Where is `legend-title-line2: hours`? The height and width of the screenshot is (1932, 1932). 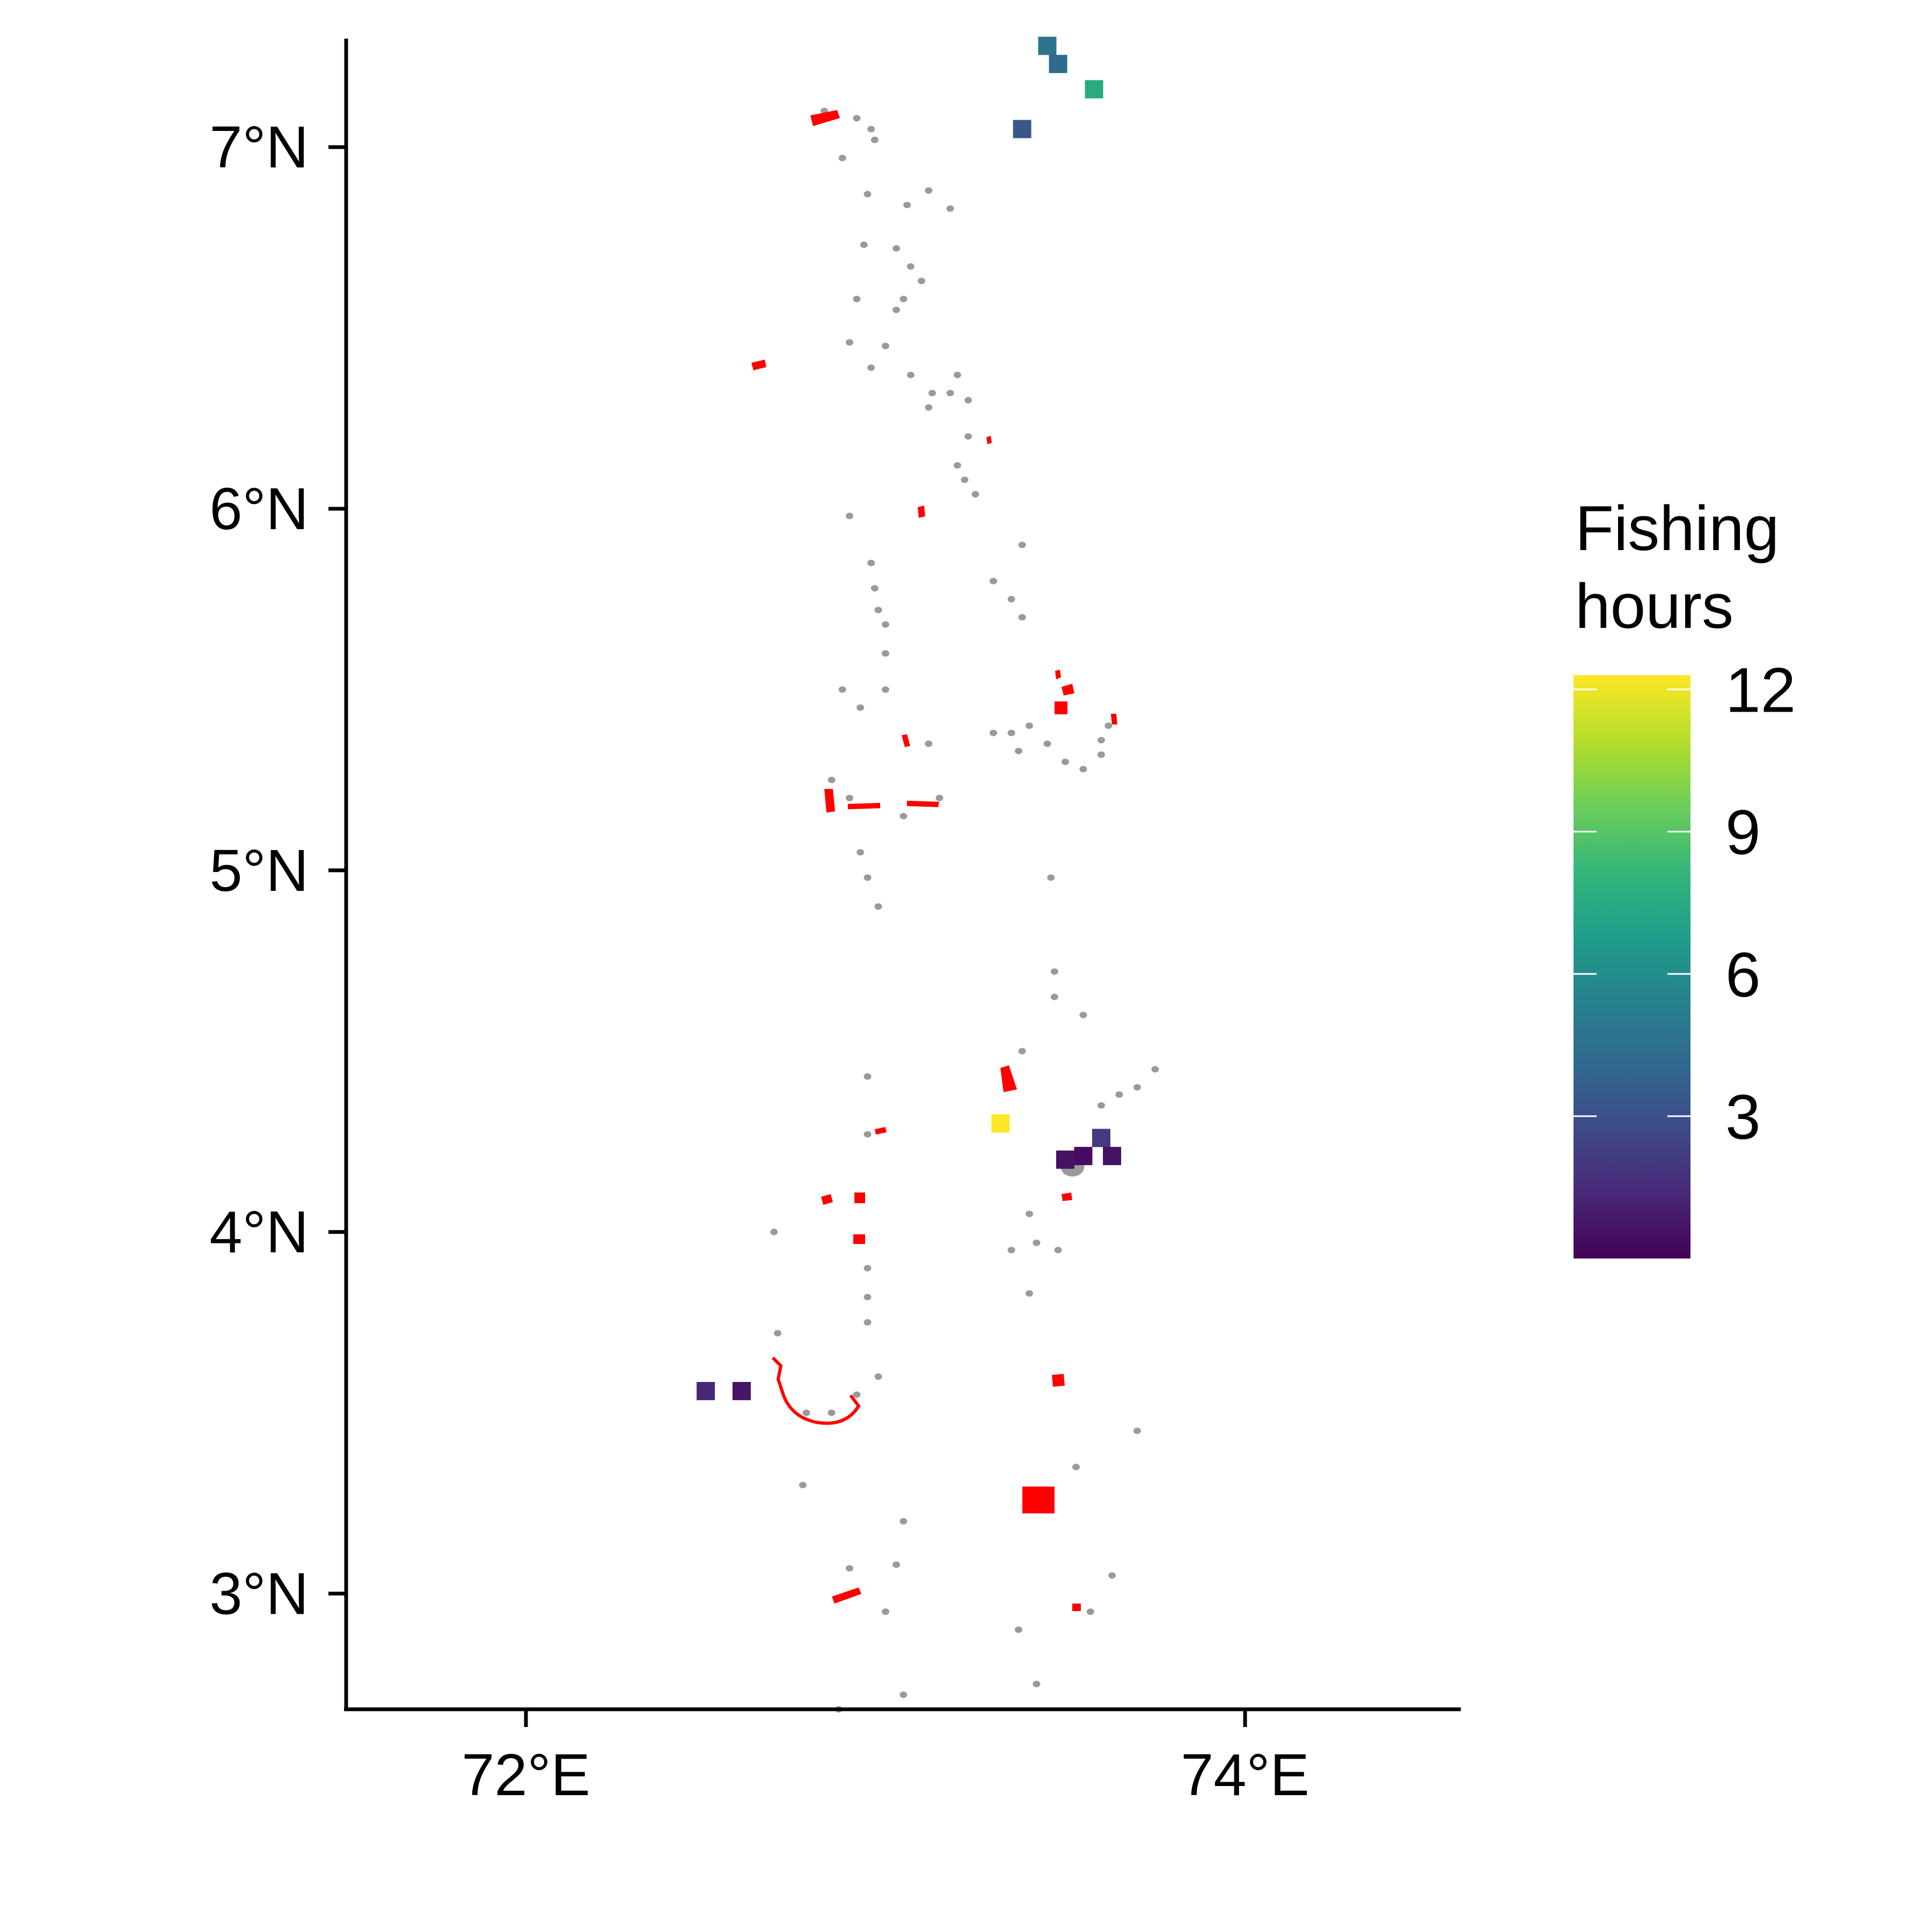 legend-title-line2: hours is located at coordinates (1654, 606).